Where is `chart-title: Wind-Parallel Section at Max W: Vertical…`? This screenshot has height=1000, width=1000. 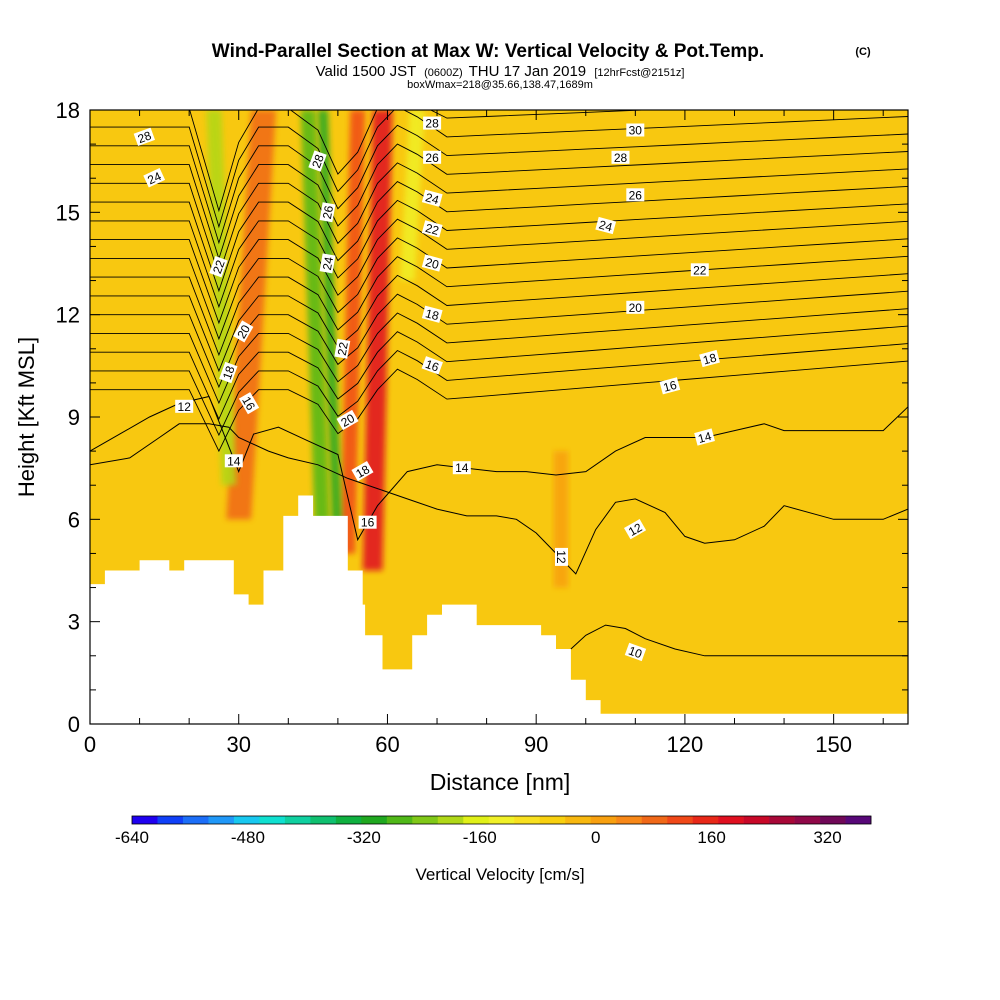
chart-title: Wind-Parallel Section at Max W: Vertical… is located at coordinates (488, 51).